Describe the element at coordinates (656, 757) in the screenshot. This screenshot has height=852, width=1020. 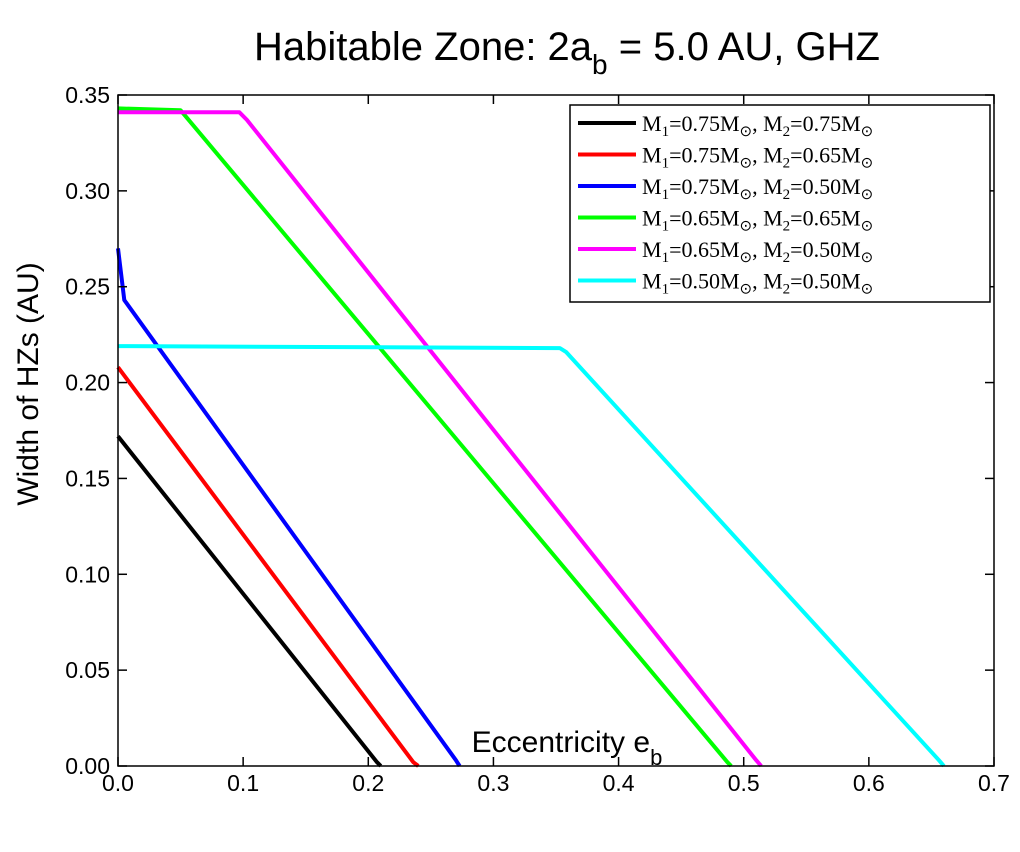
I see `x-axis-label-subscript: b` at that location.